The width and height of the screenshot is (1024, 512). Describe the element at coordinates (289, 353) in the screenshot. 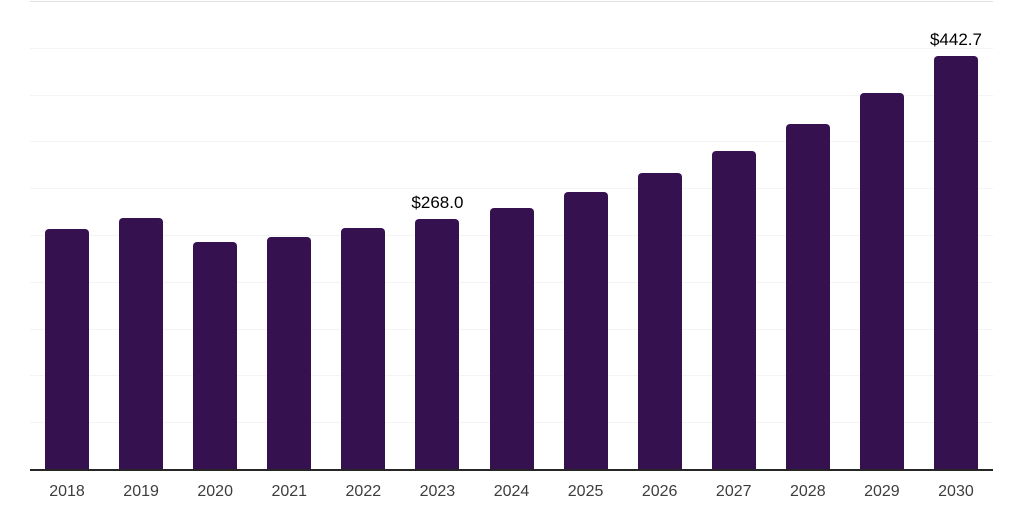

I see `bar-2021` at that location.